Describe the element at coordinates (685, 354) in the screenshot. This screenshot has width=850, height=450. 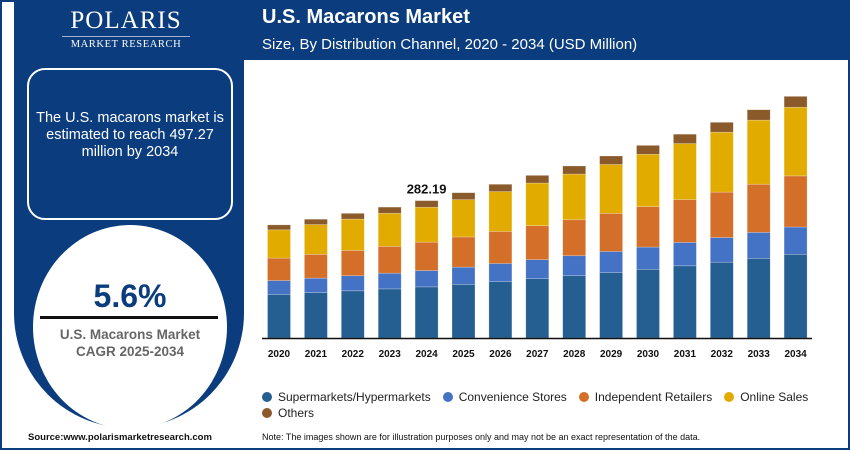
I see `x-tick-label: 2031` at that location.